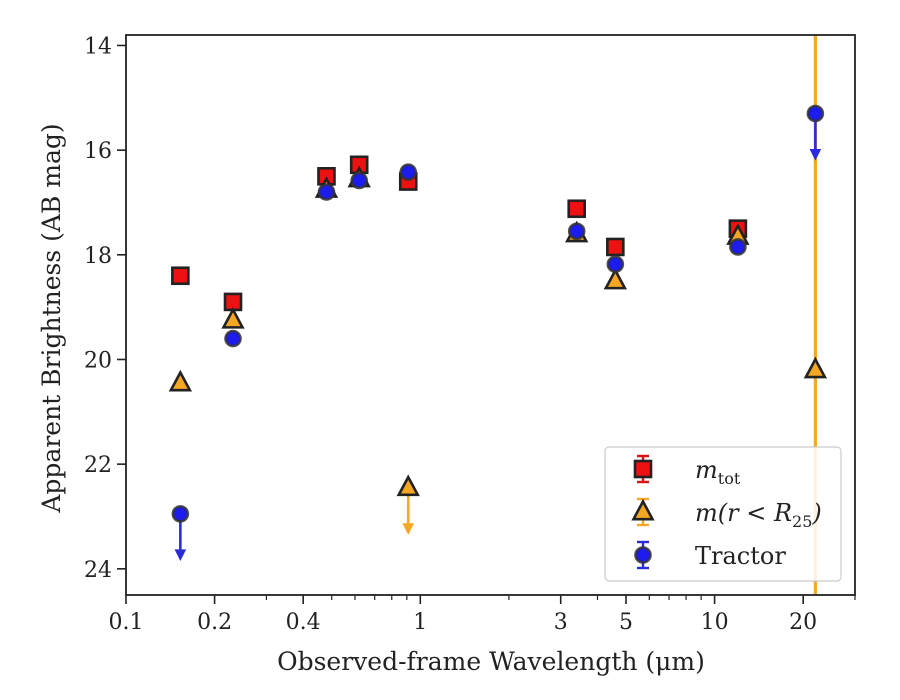 The image size is (900, 700). I want to click on x-tick-label: 0.2, so click(214, 622).